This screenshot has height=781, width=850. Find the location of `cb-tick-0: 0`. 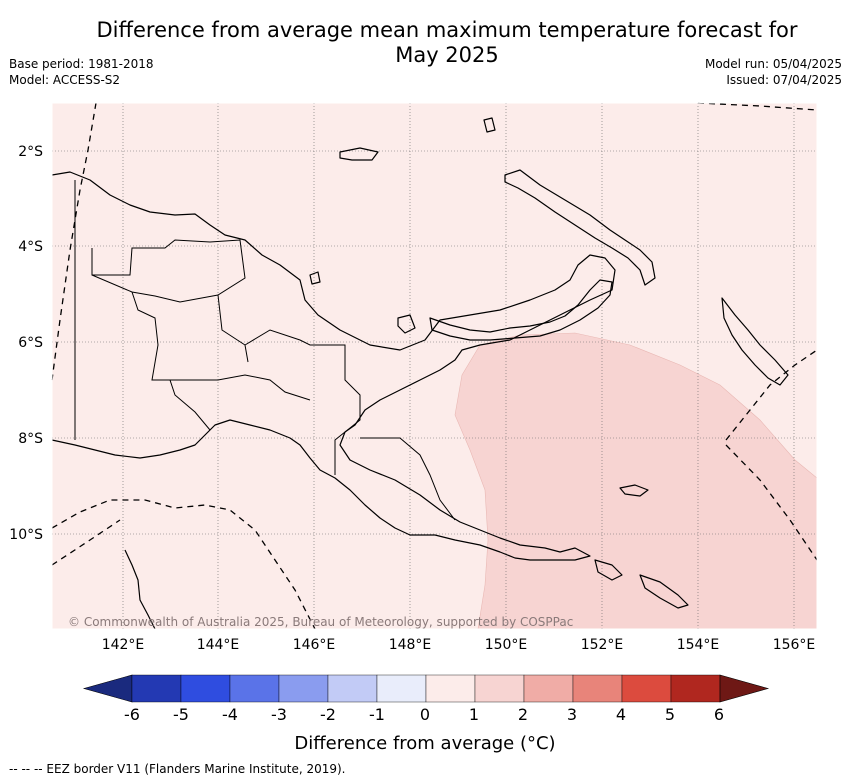

cb-tick-0: 0 is located at coordinates (425, 714).